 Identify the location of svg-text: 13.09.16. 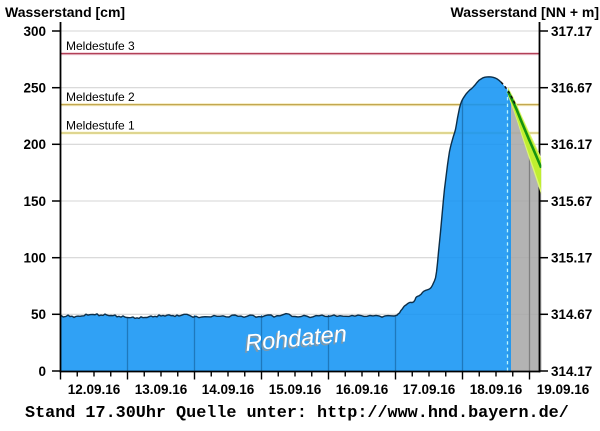
(161, 389).